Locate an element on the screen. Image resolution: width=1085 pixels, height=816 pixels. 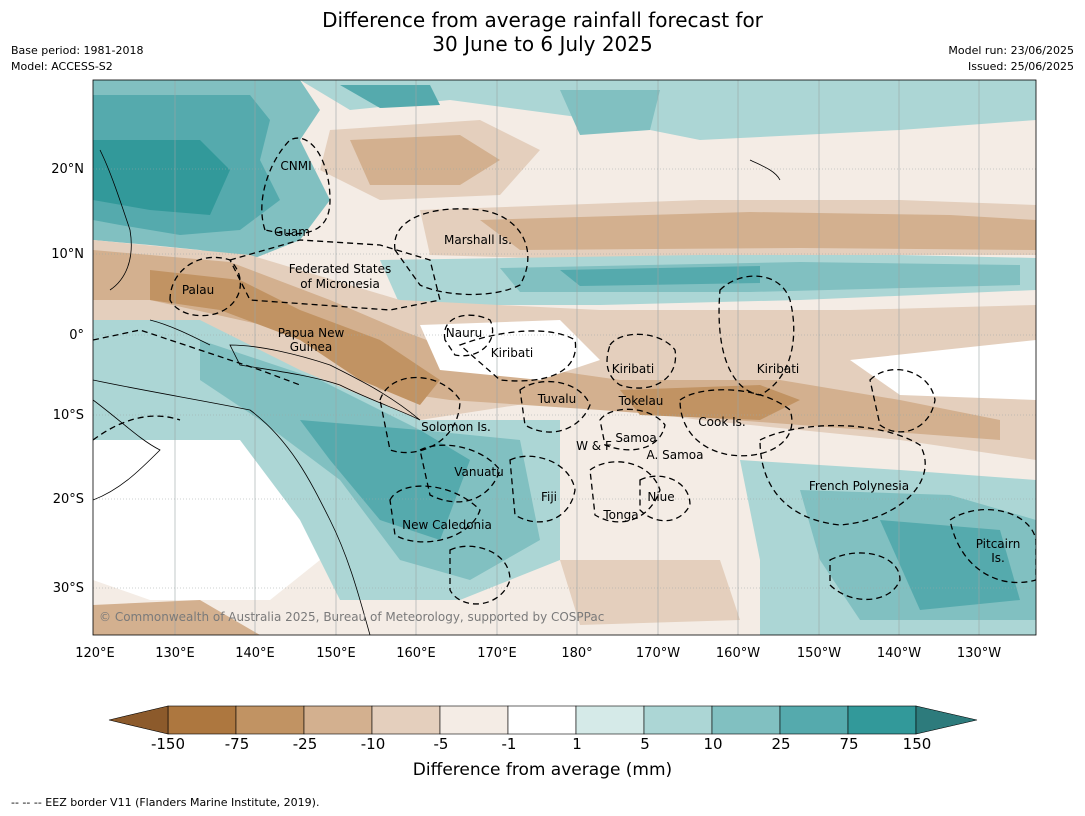
region-label-samoa: Samoa is located at coordinates (635, 438).